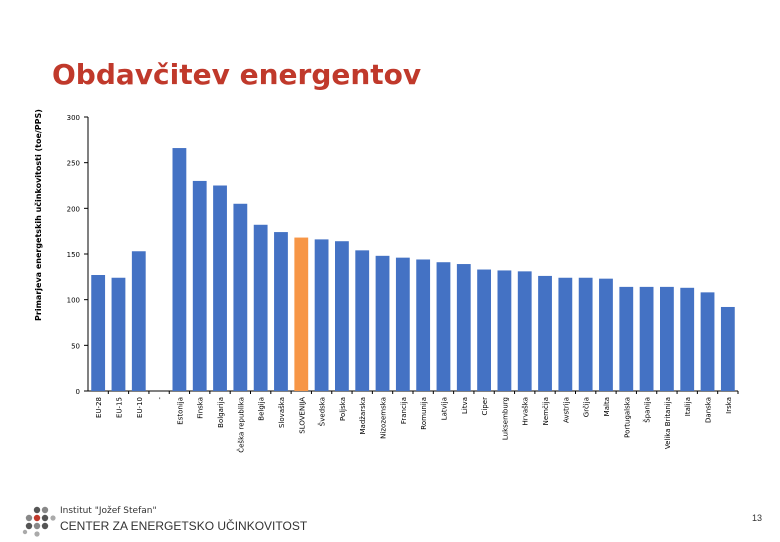 The height and width of the screenshot is (542, 780). Describe the element at coordinates (322, 411) in the screenshot. I see `x-tick-label: Švedska` at that location.